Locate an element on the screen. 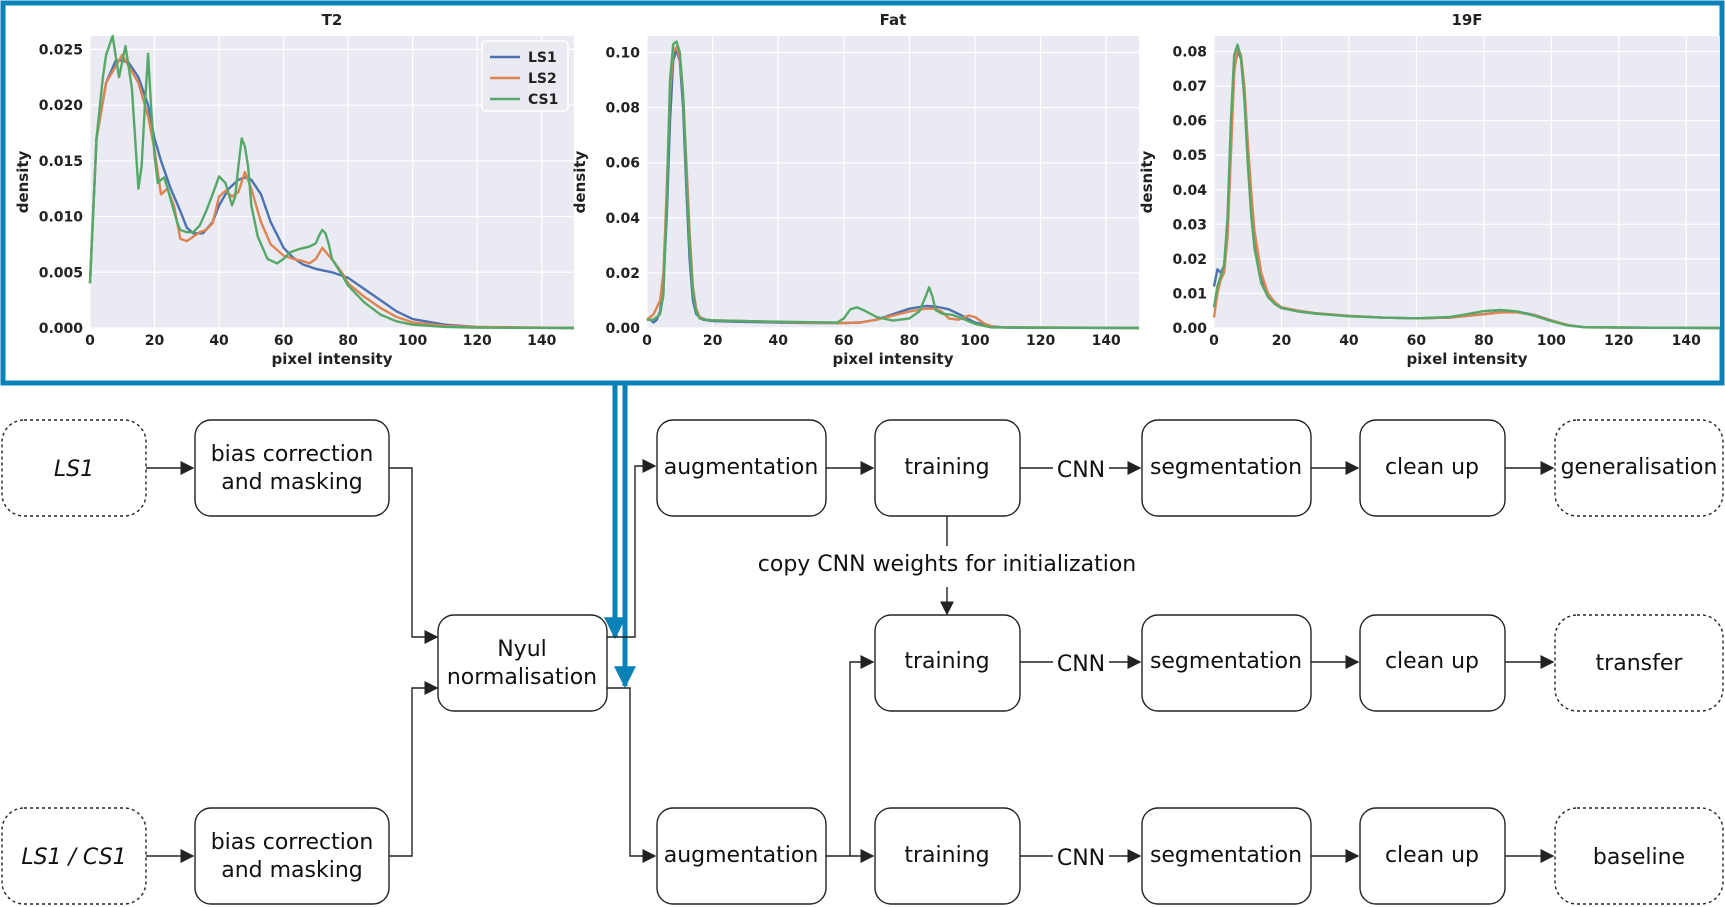  chart-title: 19F is located at coordinates (1466, 20).